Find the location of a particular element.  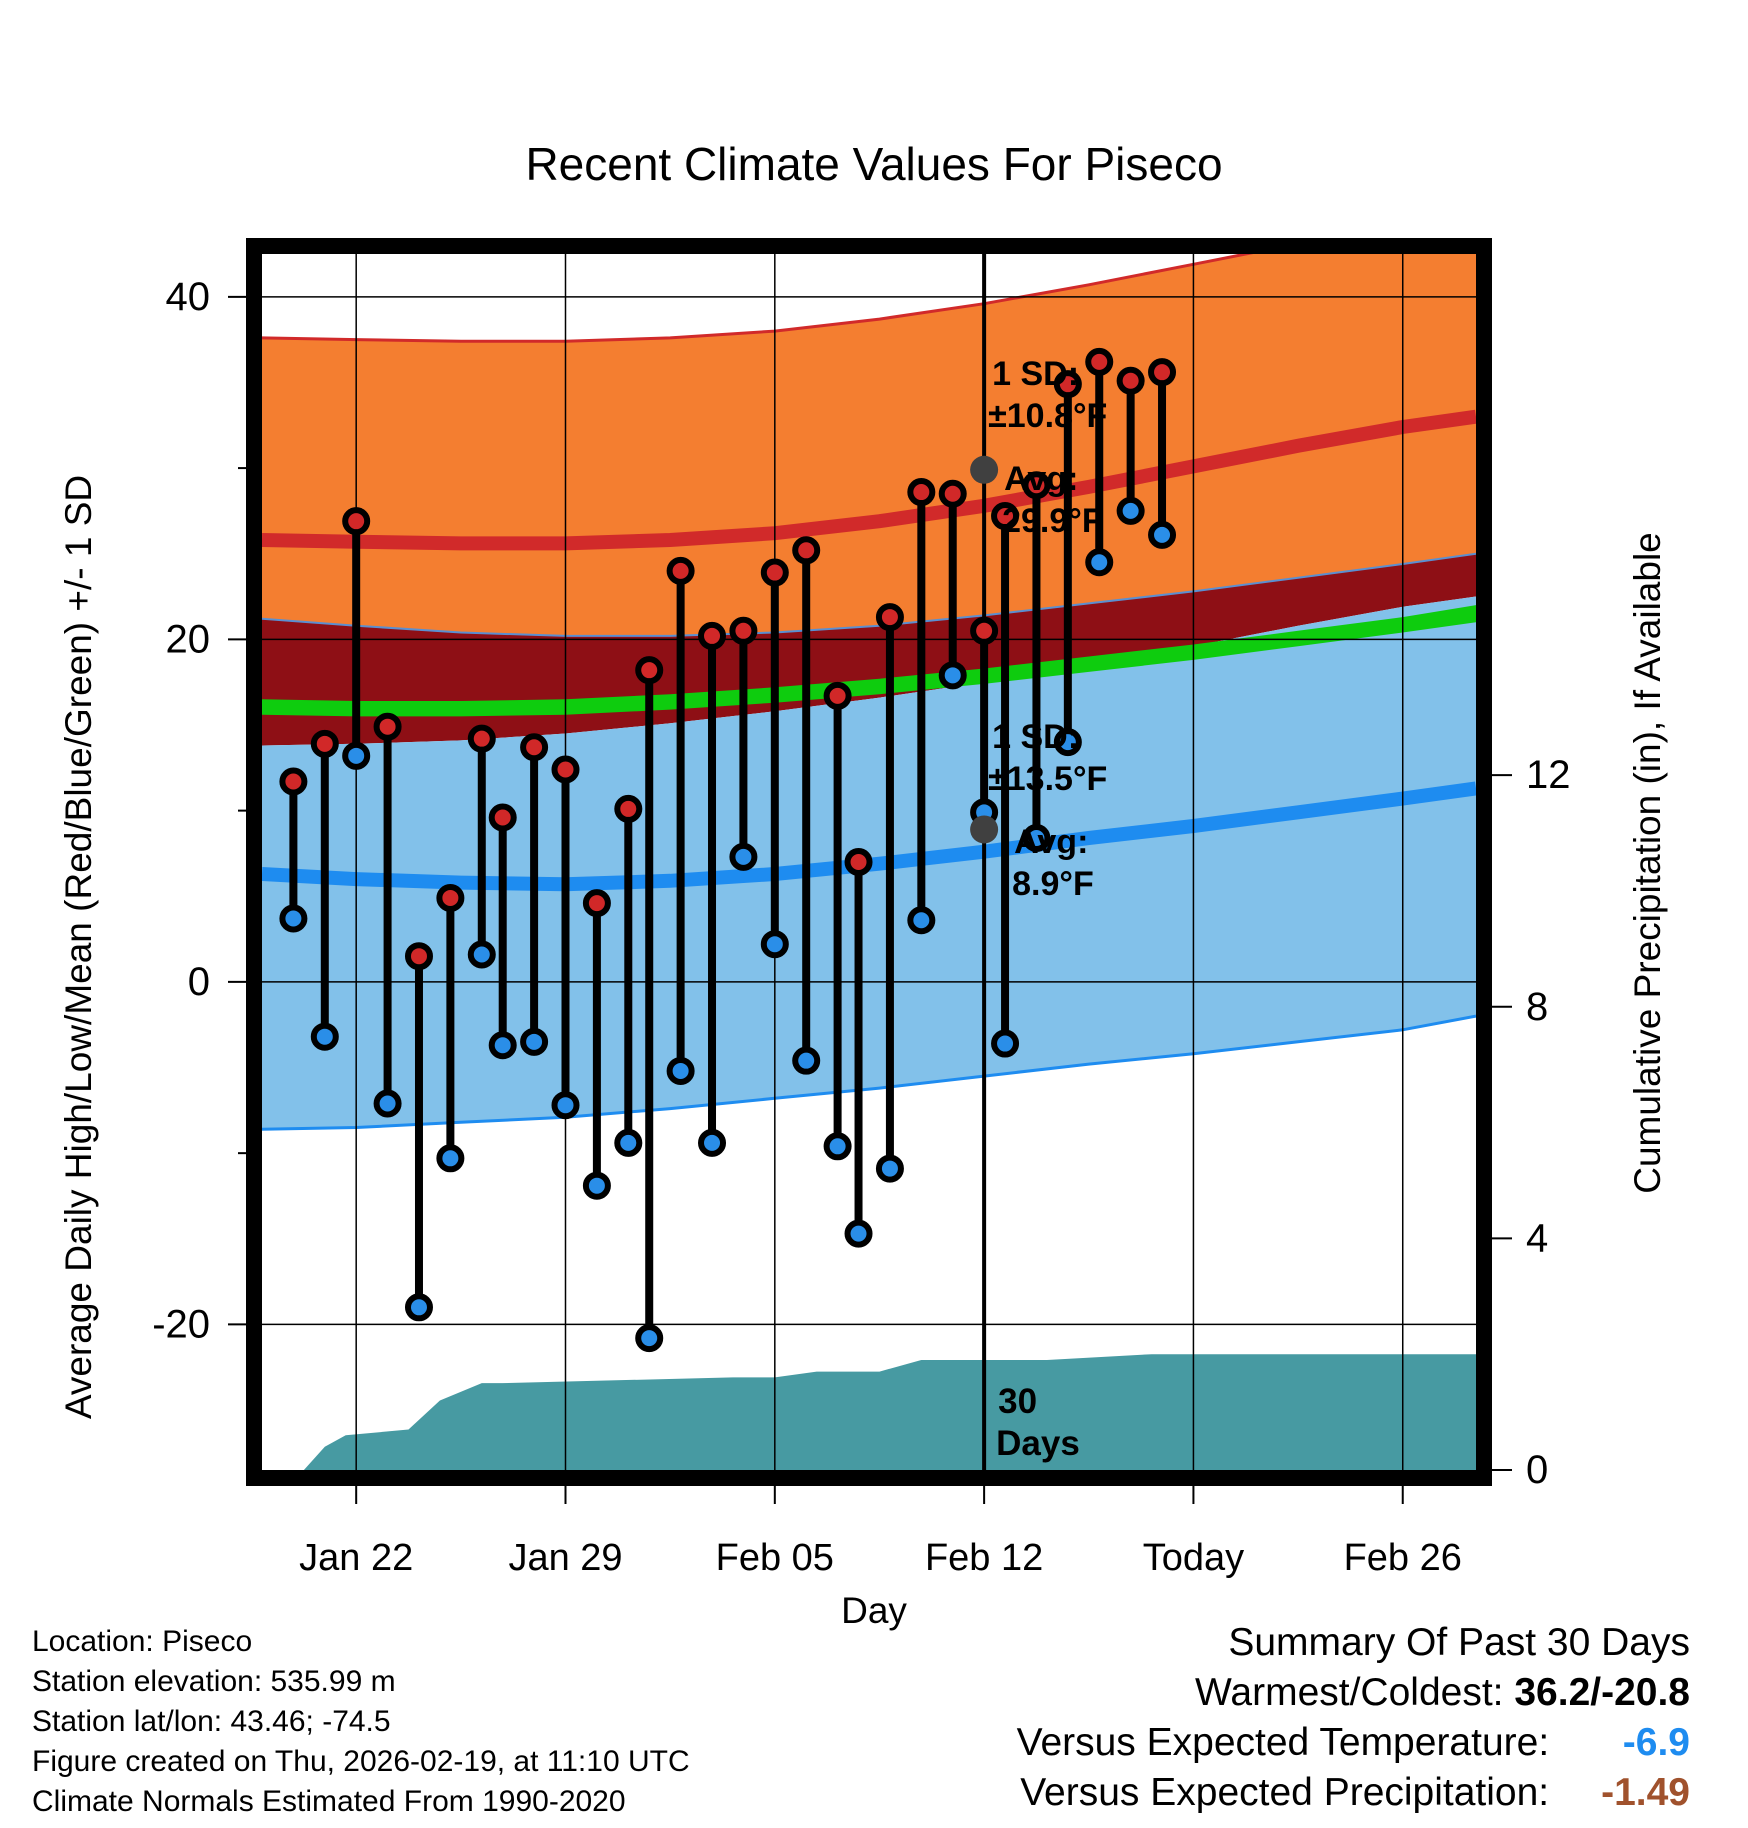

high-avg-label: Avg: is located at coordinates (1041, 479).